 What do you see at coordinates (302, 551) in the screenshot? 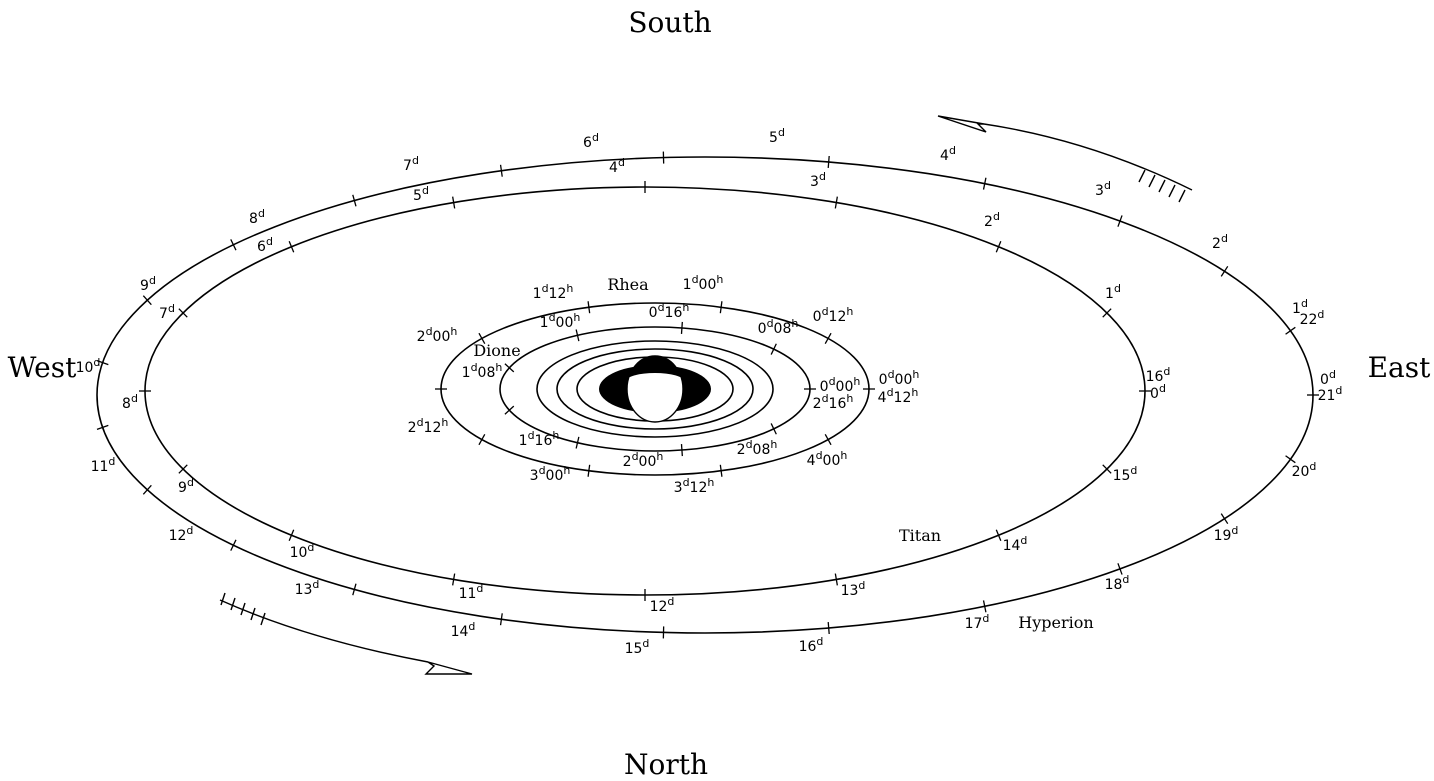
I see `mark-label-titan-10: 10d` at bounding box center [302, 551].